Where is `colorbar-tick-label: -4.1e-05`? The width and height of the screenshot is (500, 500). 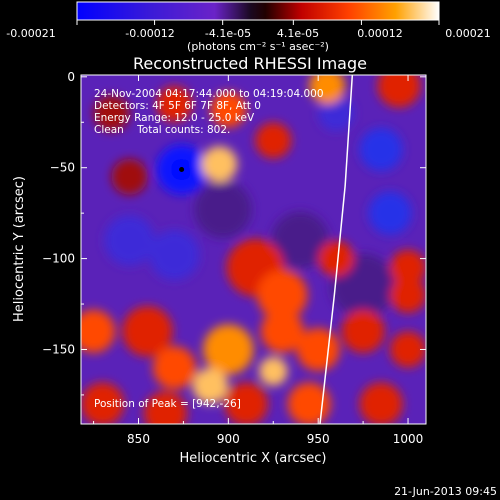
colorbar-tick-label: -4.1e-05 is located at coordinates (228, 33).